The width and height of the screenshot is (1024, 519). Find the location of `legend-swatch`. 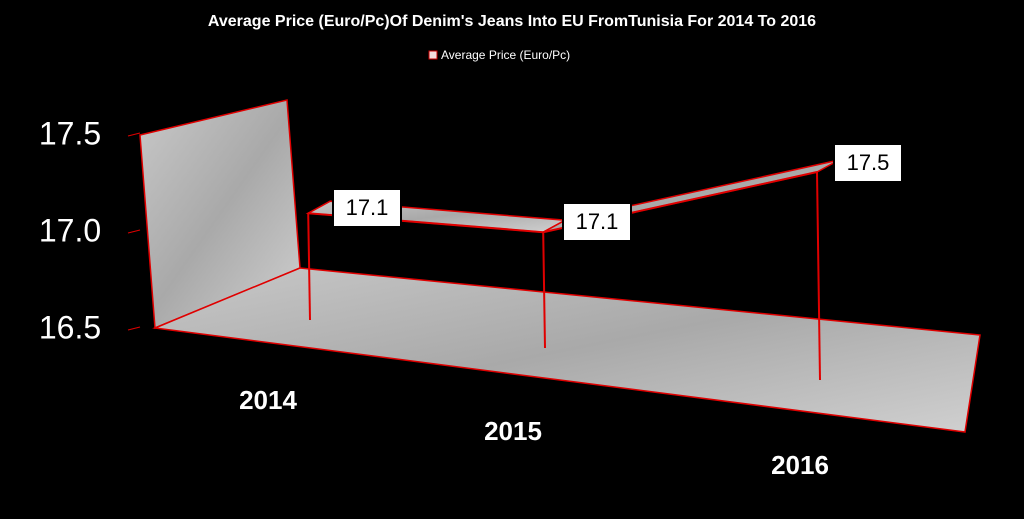

legend-swatch is located at coordinates (433, 55).